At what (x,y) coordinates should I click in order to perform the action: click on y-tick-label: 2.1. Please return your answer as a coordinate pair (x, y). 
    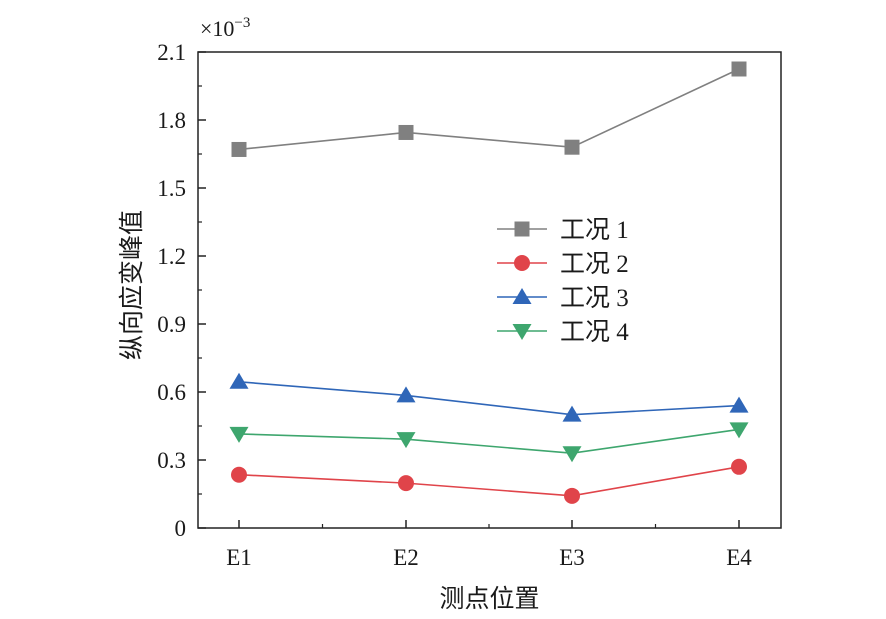
    Looking at the image, I should click on (171, 52).